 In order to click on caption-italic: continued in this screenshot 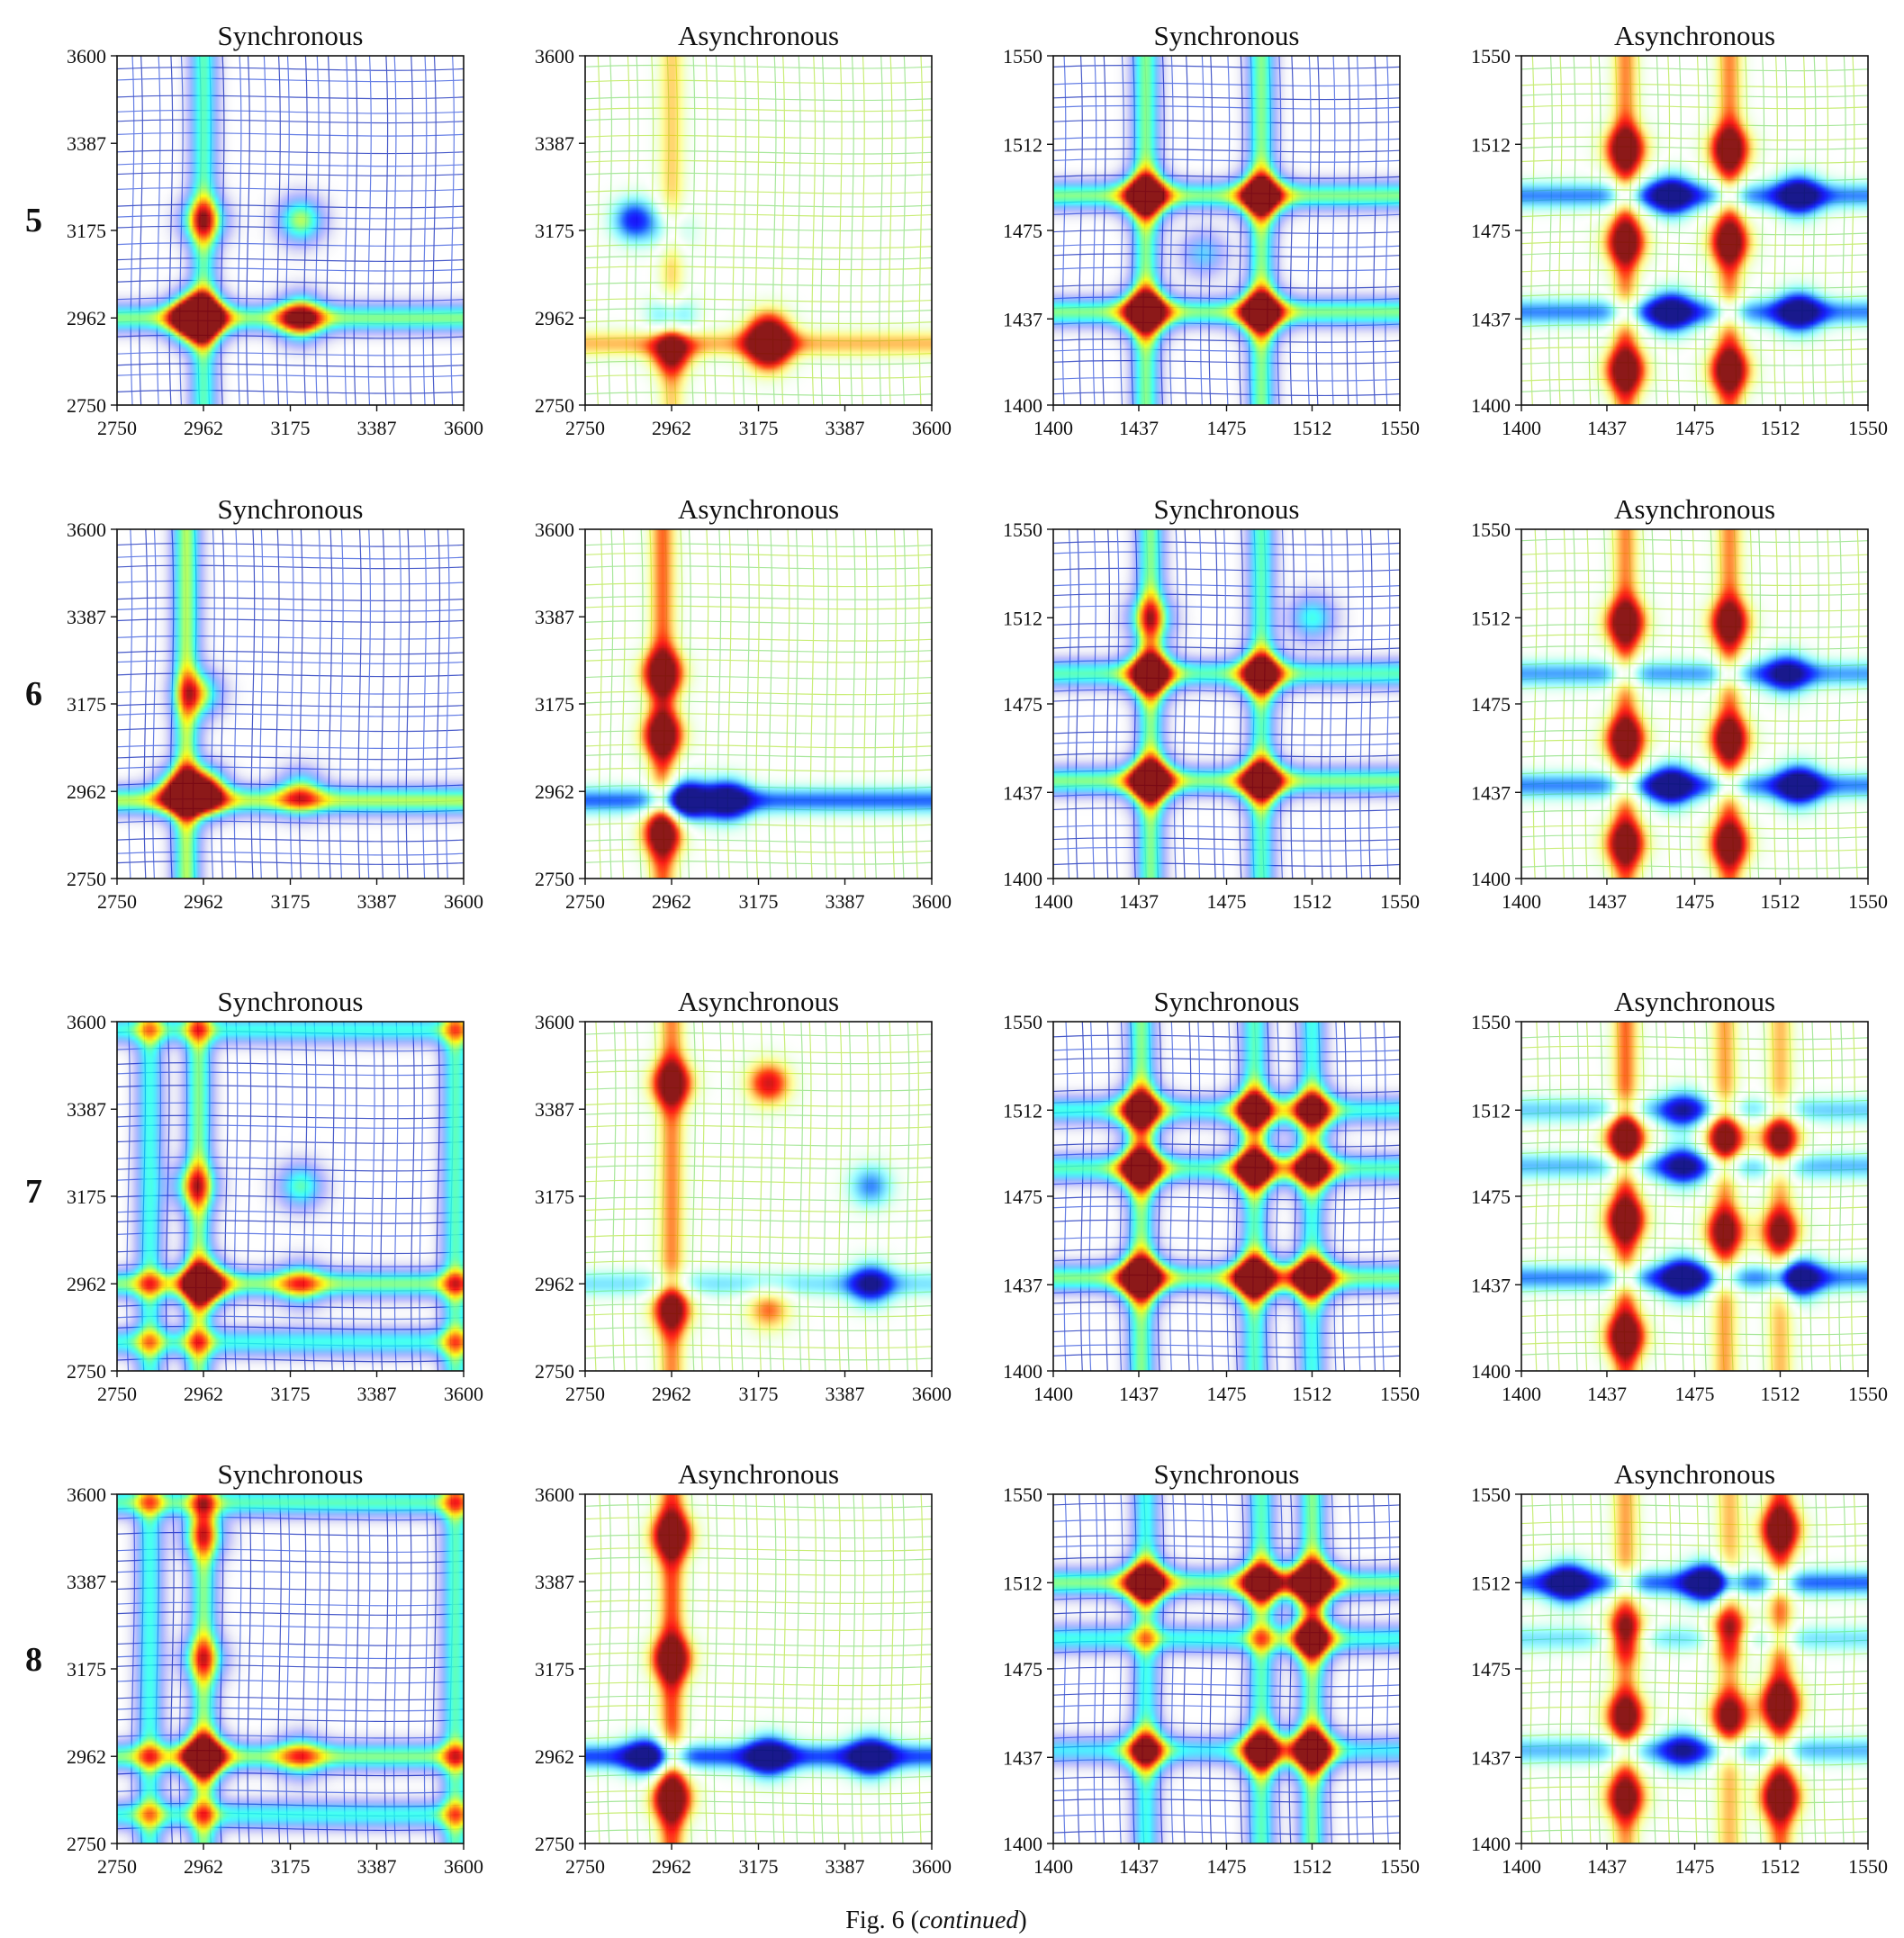, I will do `click(969, 1920)`.